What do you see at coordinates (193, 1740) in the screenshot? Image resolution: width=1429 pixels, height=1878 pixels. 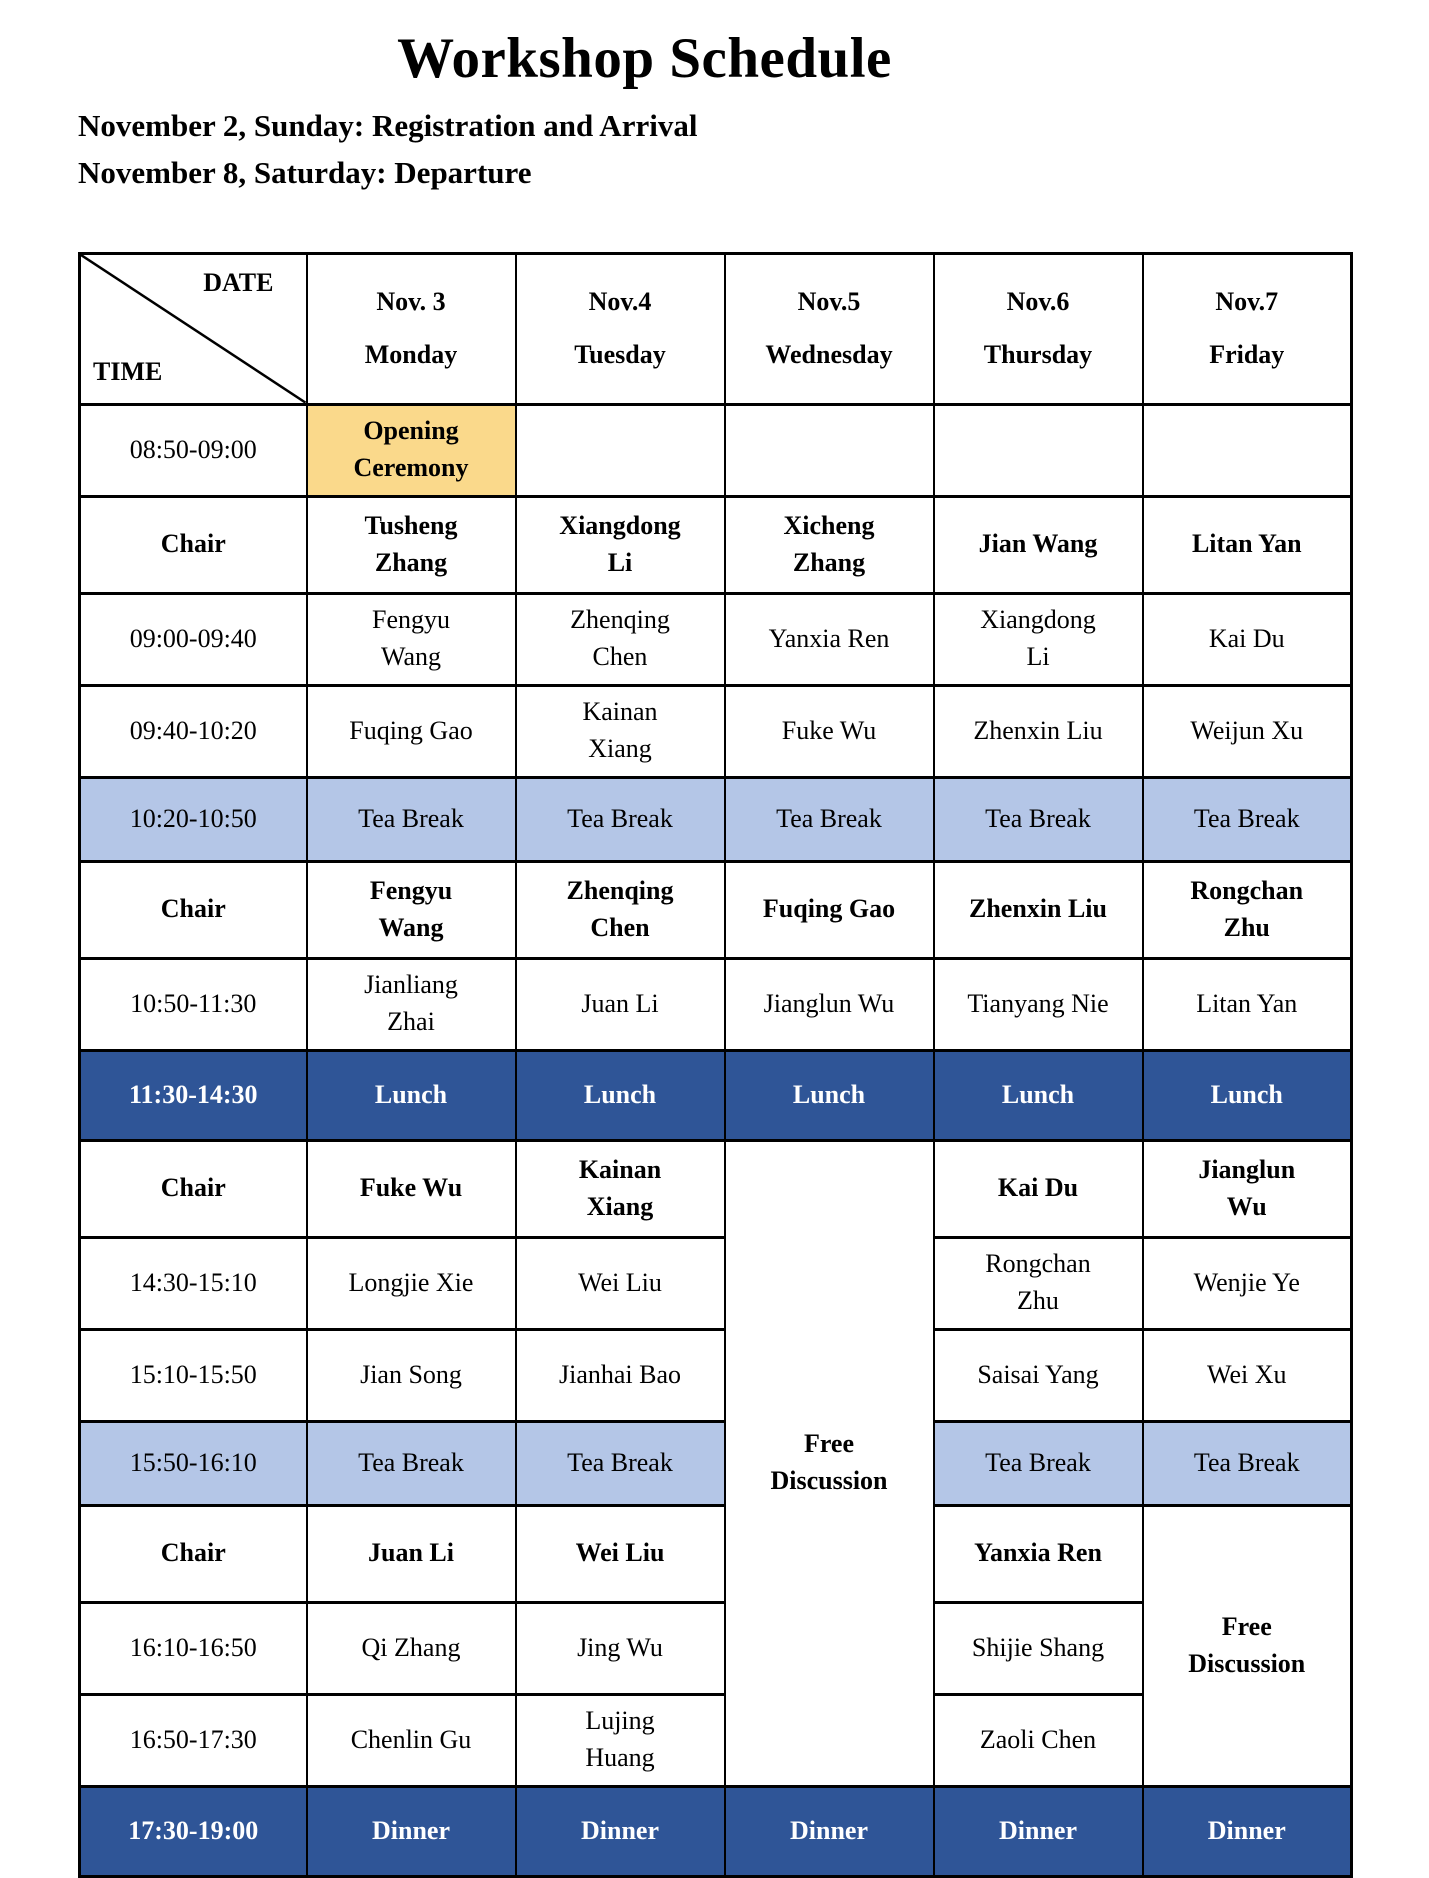 I see `time-cell: 16:50-17:30` at bounding box center [193, 1740].